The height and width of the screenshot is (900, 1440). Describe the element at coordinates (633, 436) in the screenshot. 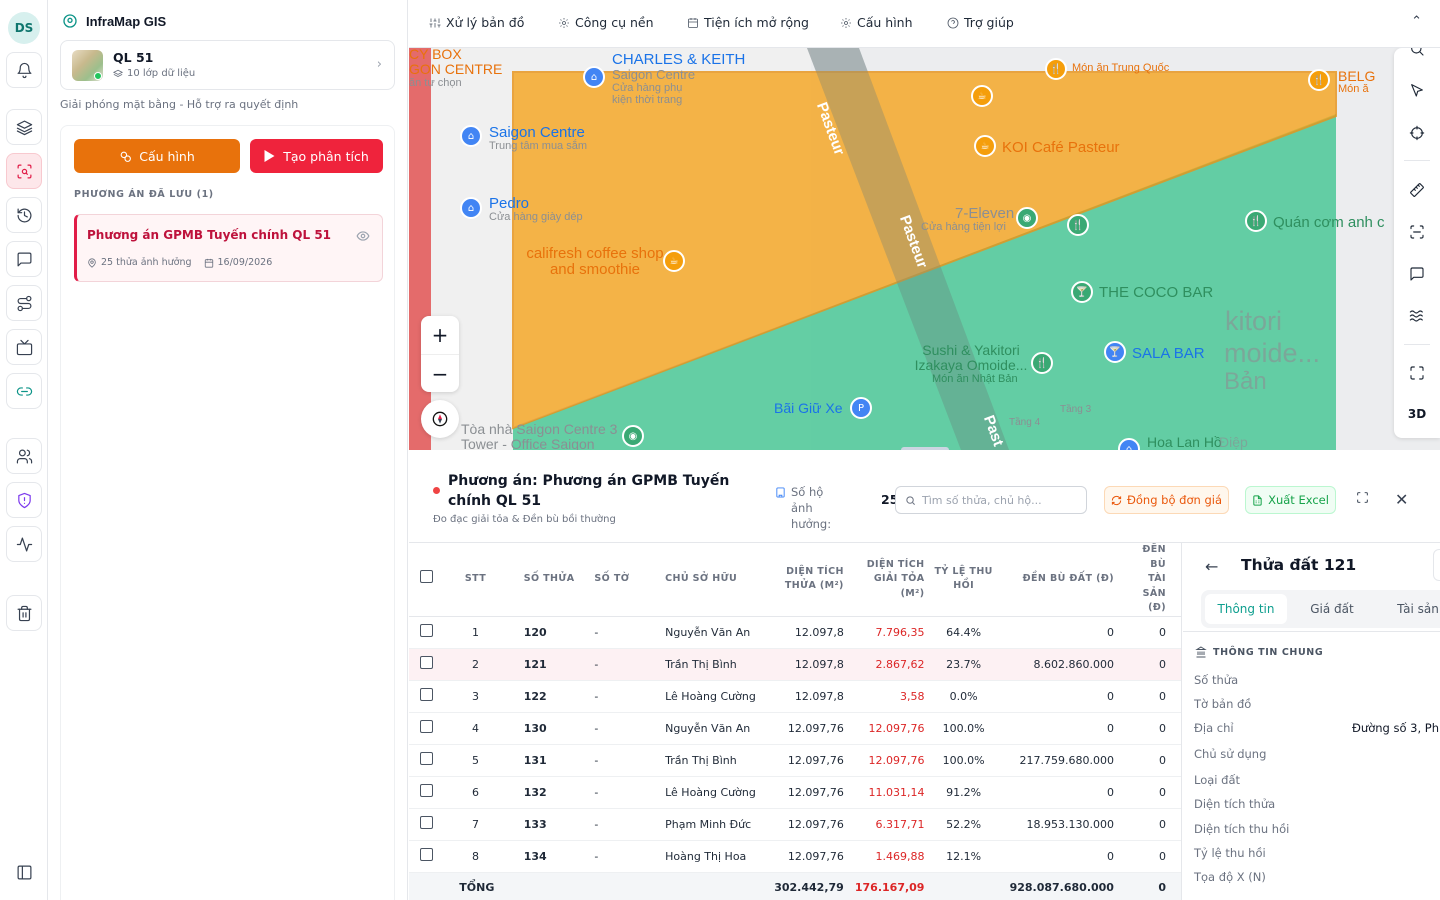

I see `building-pin-icon: ◉` at that location.